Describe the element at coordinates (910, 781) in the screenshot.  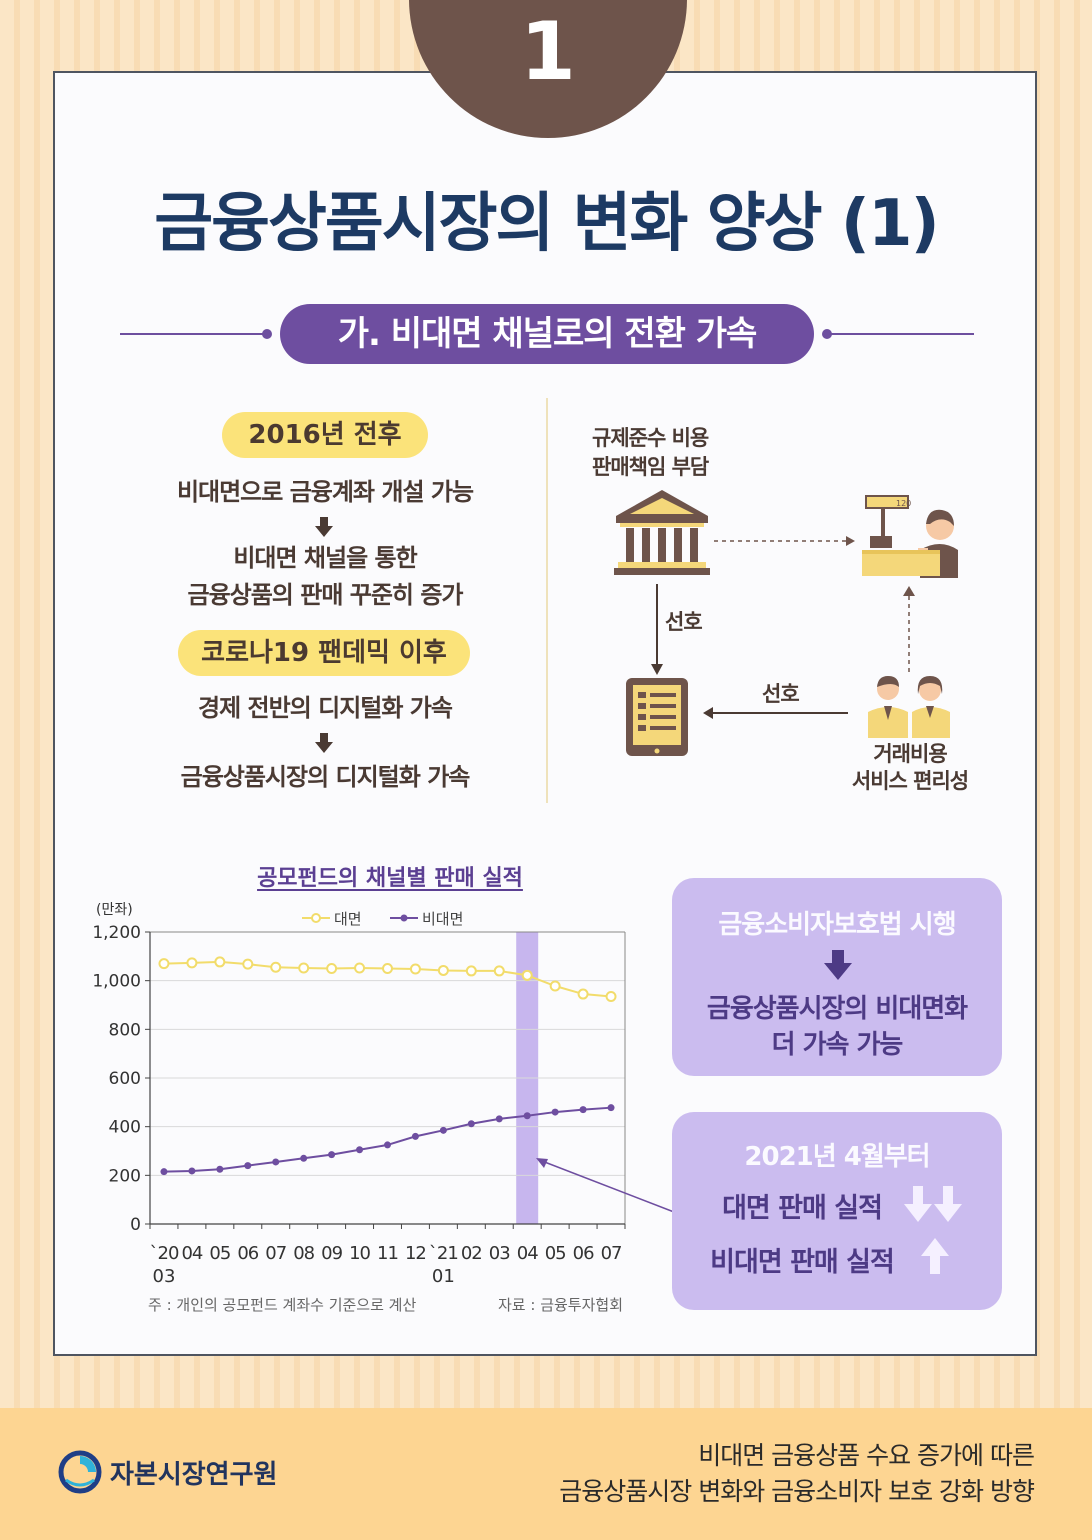
I see `label-service-convenience: 서비스 편리성` at that location.